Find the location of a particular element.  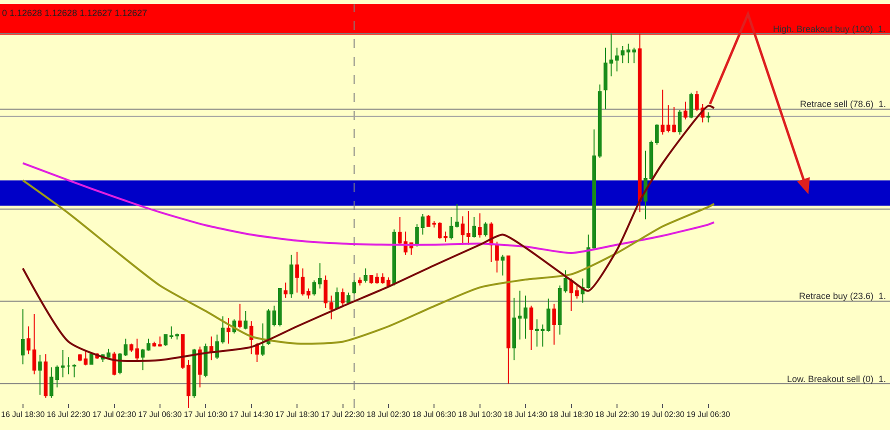

x-tick-label: 18 Jul 18:30 is located at coordinates (571, 414).